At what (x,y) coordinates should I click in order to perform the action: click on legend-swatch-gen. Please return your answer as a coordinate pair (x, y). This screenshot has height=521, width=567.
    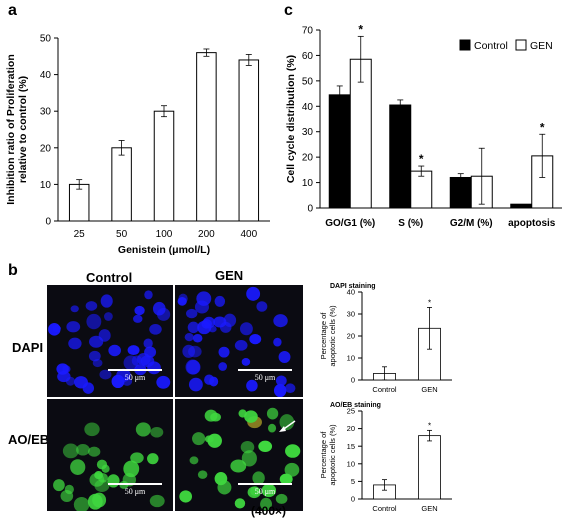
    Looking at the image, I should click on (521, 45).